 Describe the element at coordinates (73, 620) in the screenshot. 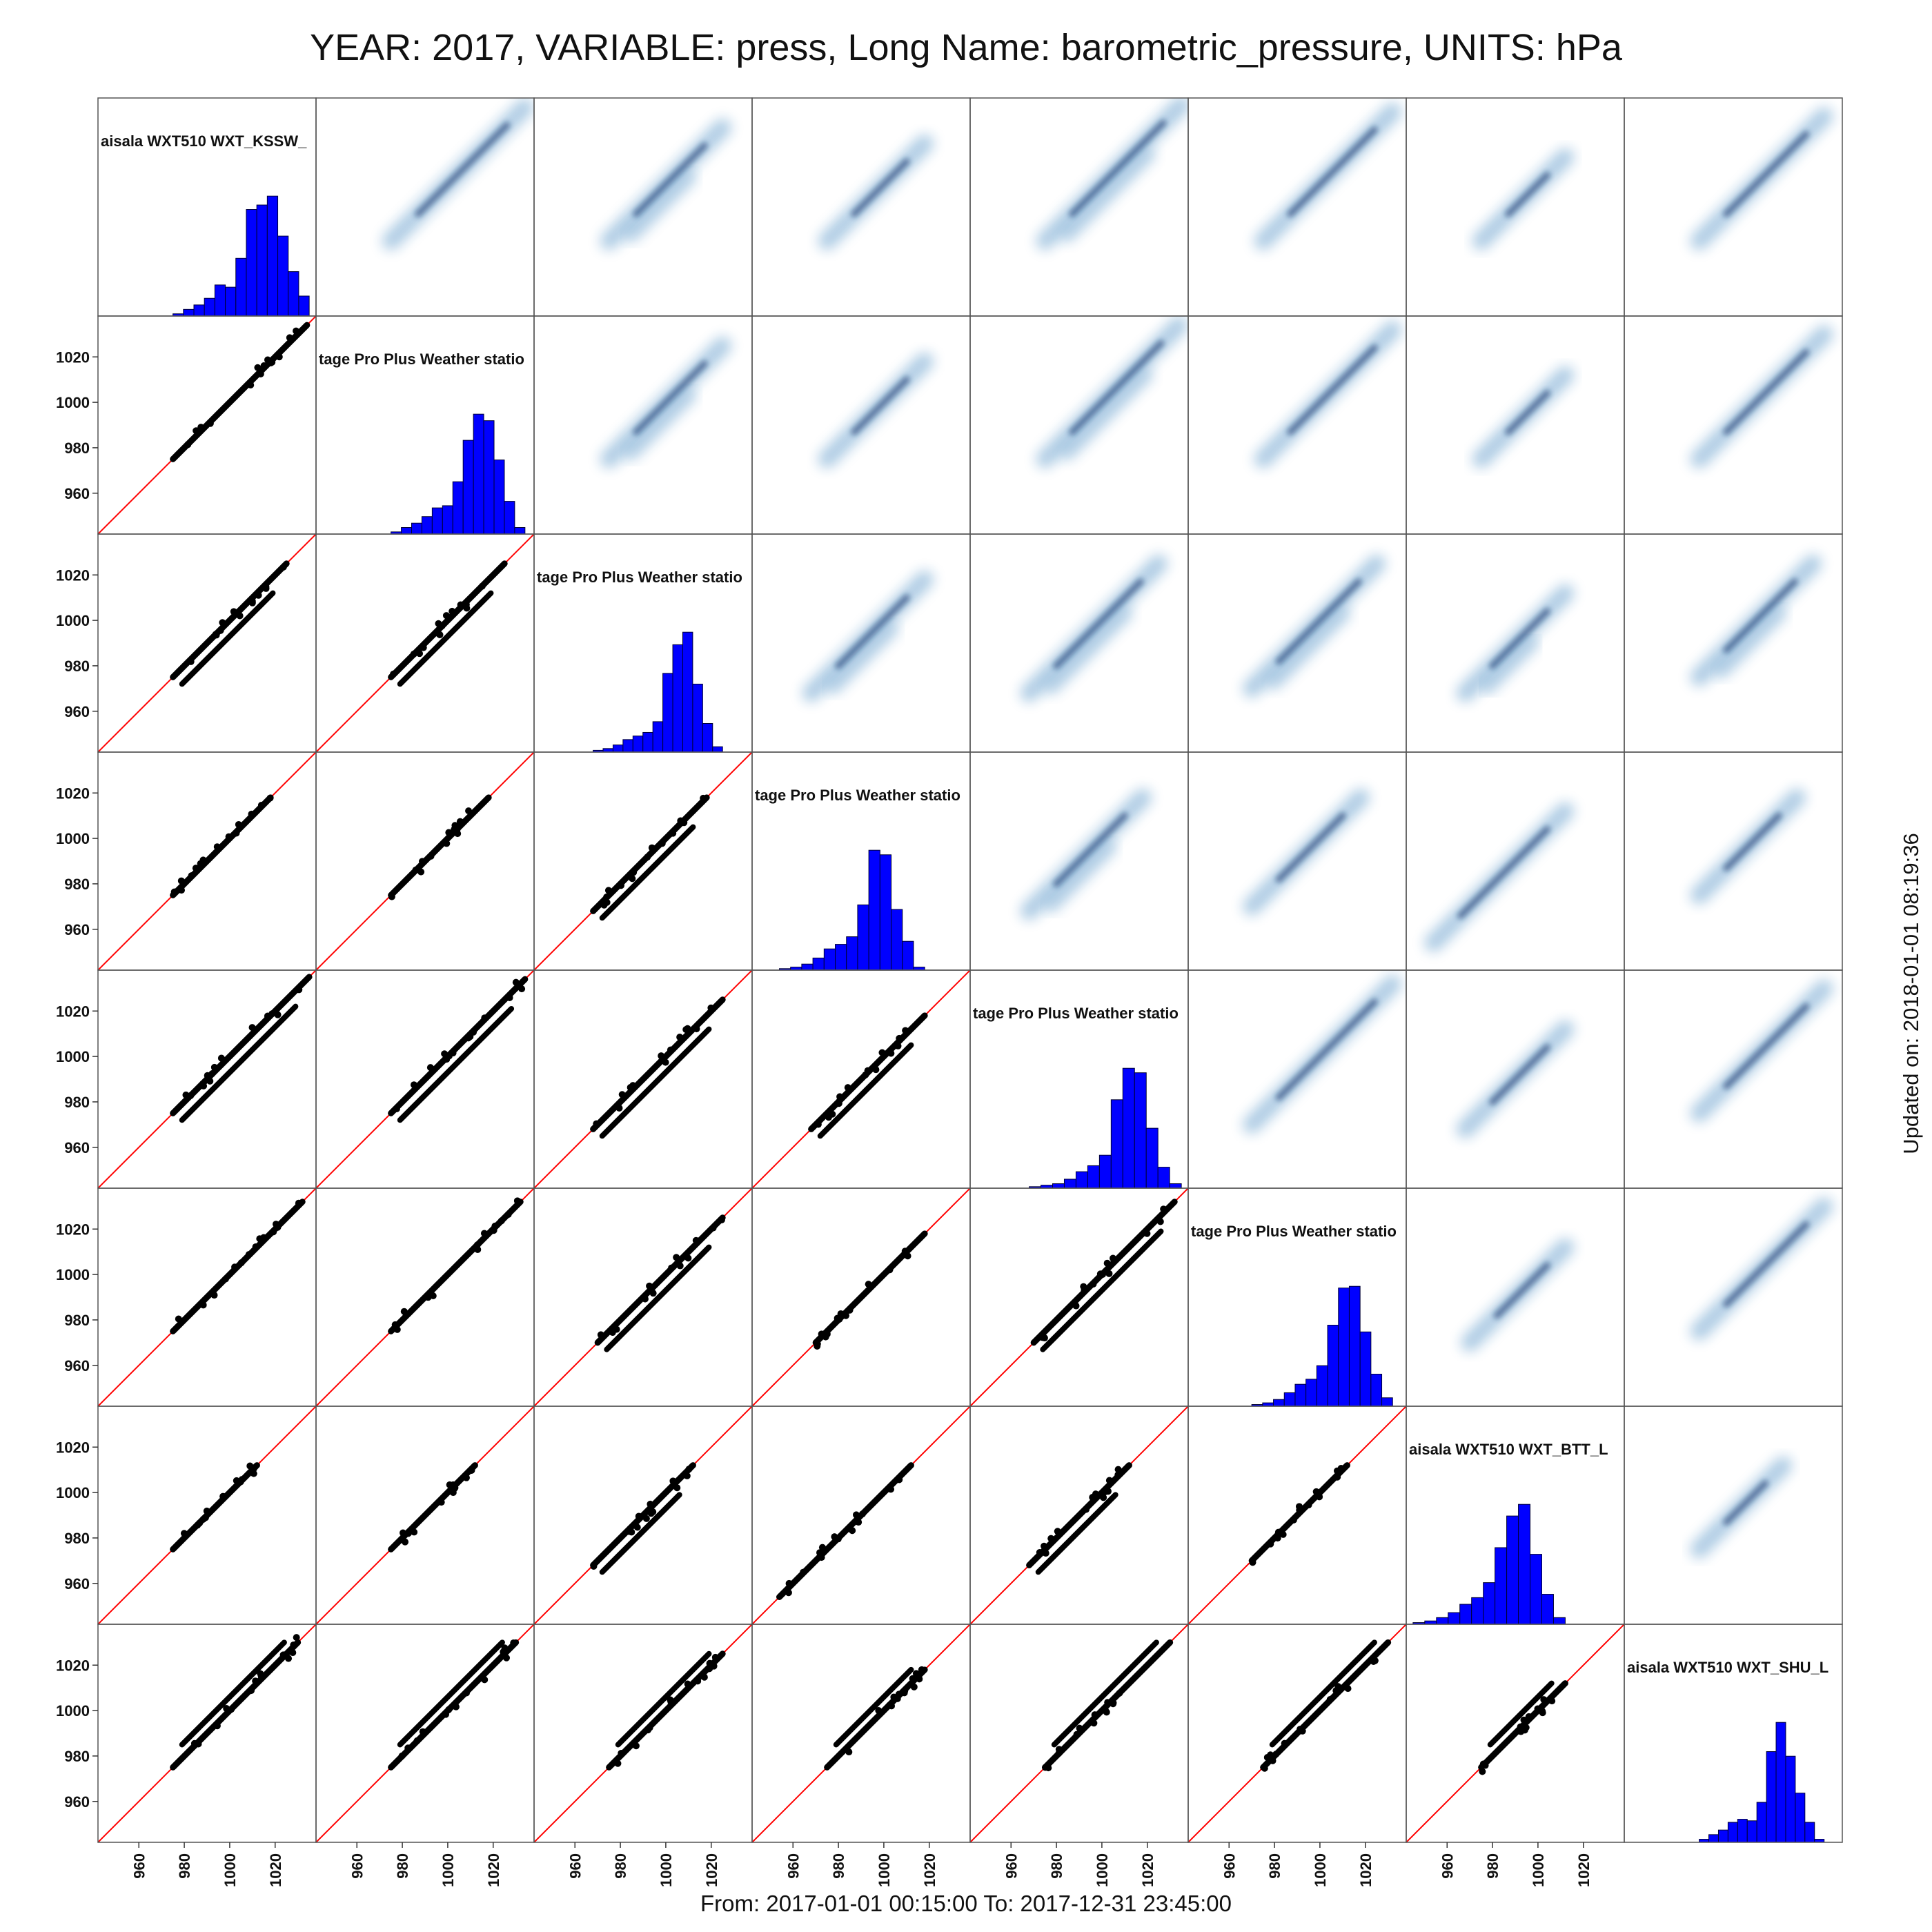

I see `y-tick-label: 1000` at that location.